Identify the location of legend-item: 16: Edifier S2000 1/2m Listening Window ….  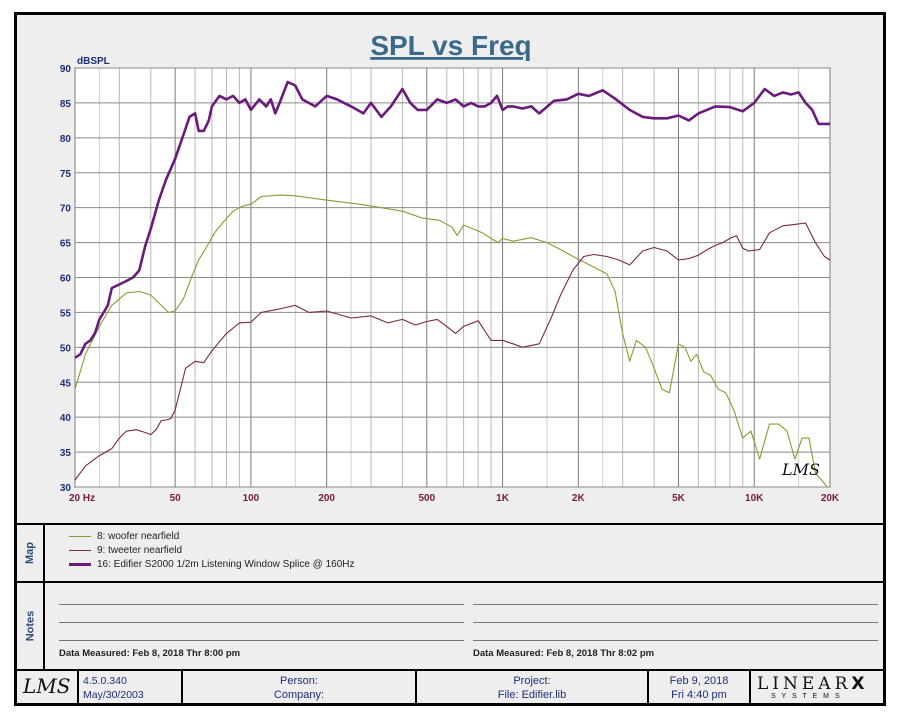
(212, 564).